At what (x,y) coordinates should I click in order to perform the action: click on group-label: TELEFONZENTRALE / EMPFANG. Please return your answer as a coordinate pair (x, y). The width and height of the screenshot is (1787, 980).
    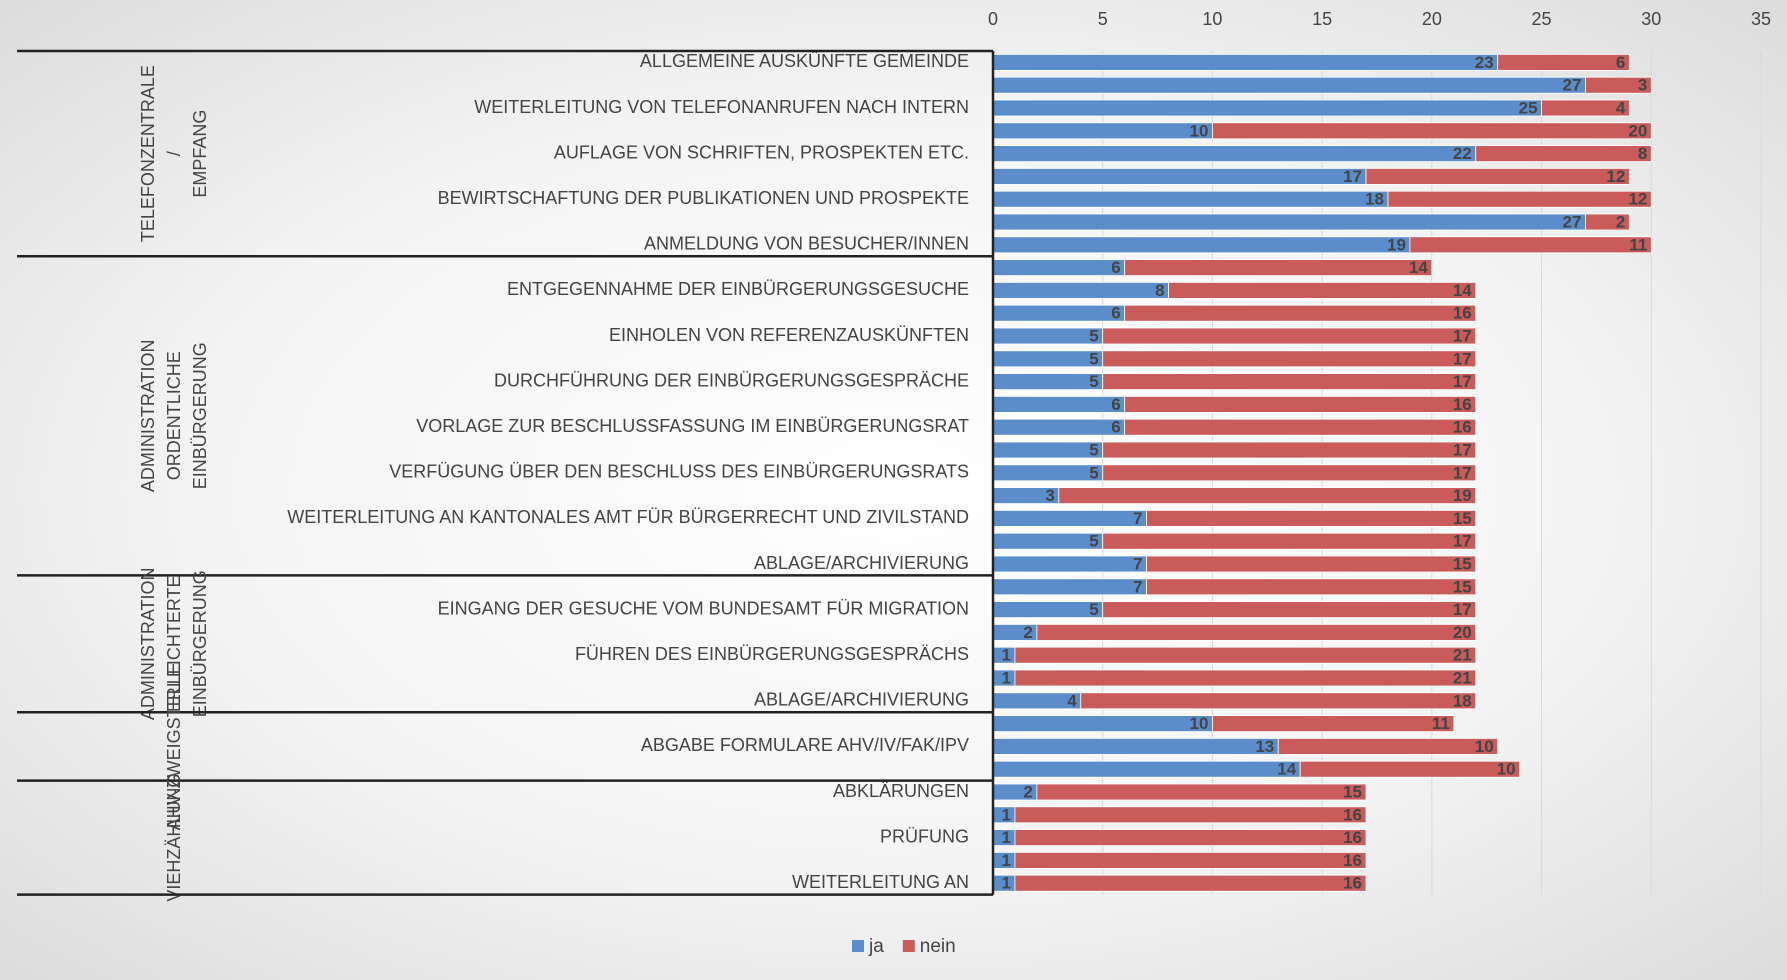
    Looking at the image, I should click on (174, 153).